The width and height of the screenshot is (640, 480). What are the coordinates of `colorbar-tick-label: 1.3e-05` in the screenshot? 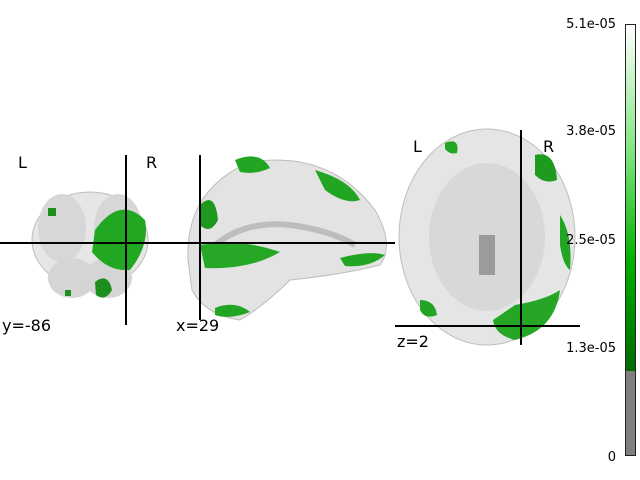 It's located at (591, 348).